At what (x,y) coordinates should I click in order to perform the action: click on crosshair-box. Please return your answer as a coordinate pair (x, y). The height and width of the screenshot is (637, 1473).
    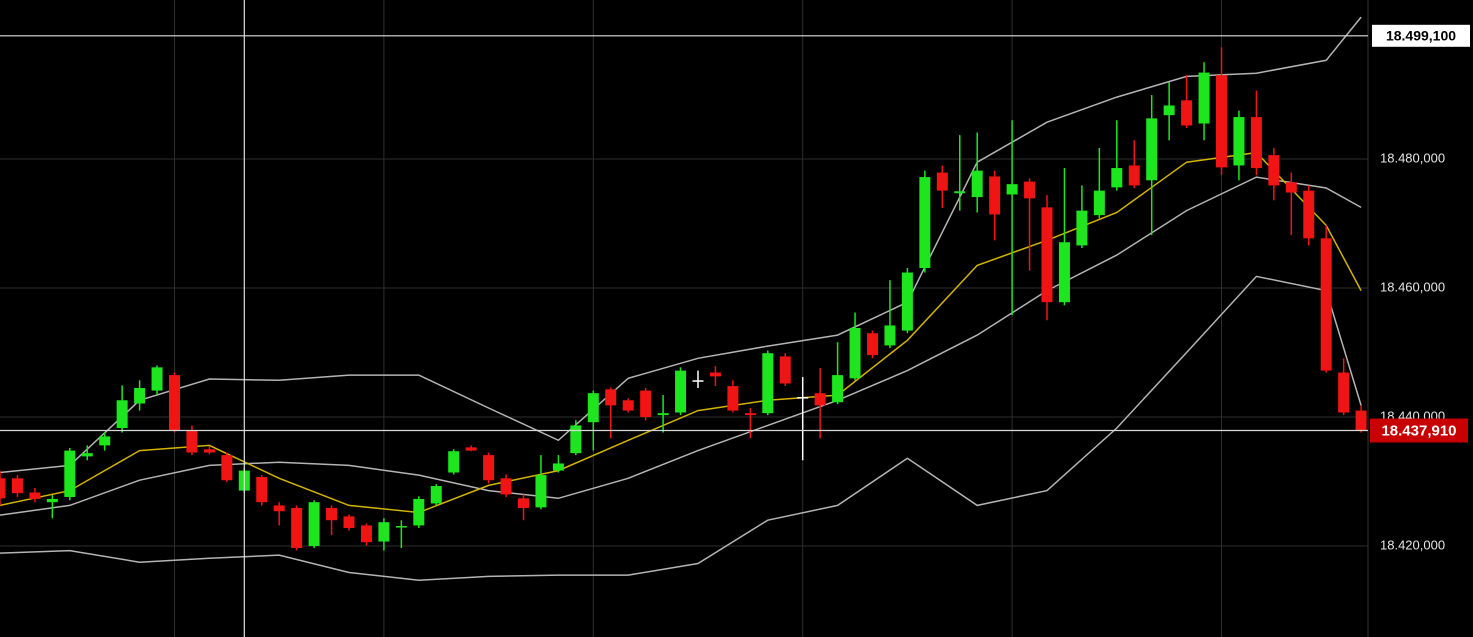
    Looking at the image, I should click on (1421, 35).